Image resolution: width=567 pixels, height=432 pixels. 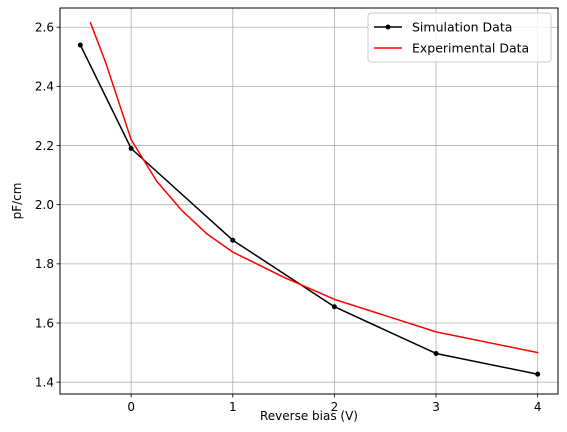 What do you see at coordinates (538, 407) in the screenshot?
I see `x-tick-label: 4` at bounding box center [538, 407].